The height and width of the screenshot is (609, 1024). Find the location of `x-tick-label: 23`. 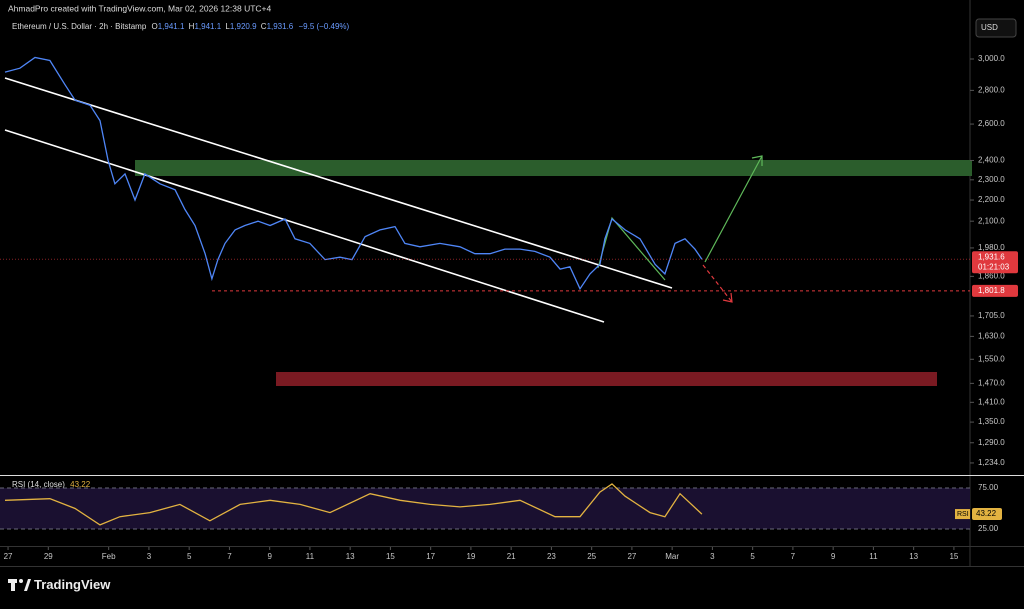

x-tick-label: 23 is located at coordinates (551, 556).